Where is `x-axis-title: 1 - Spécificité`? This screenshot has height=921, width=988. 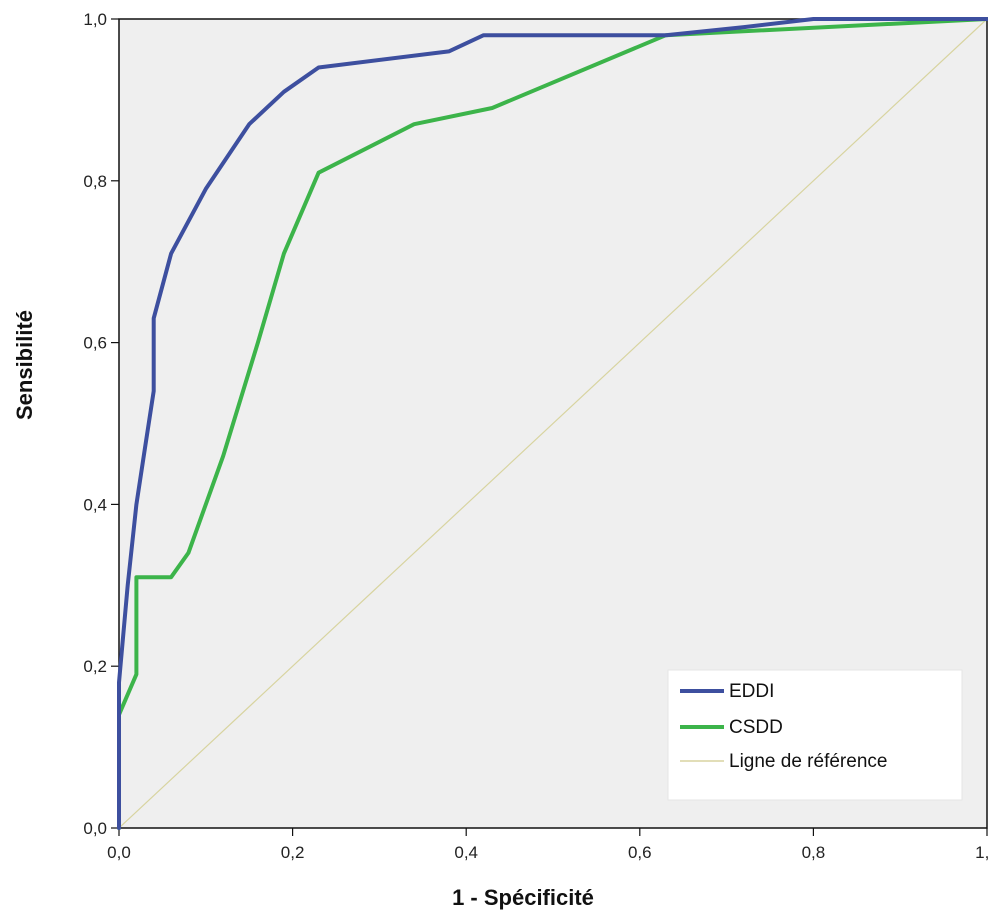 x-axis-title: 1 - Spécificité is located at coordinates (523, 897).